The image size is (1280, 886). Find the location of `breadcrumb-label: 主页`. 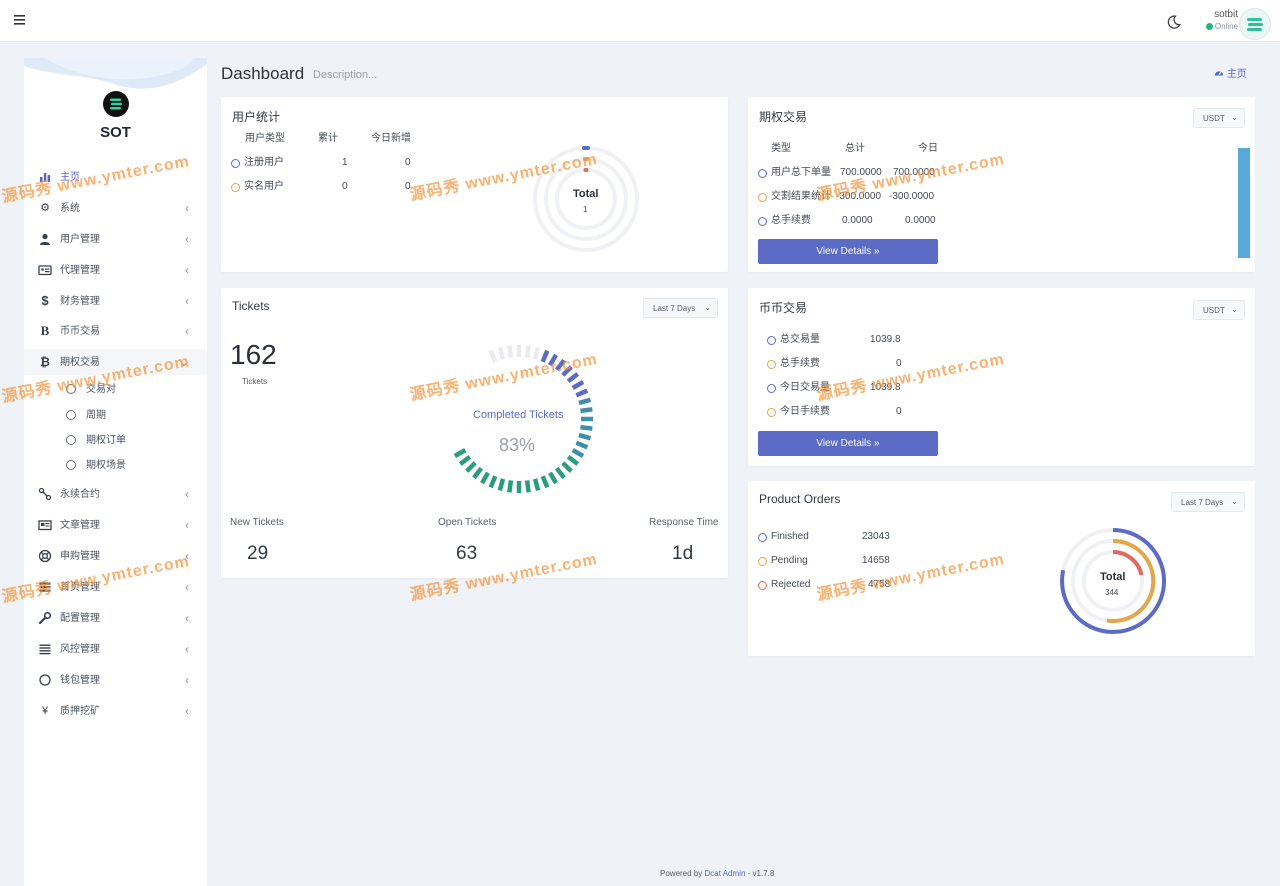

breadcrumb-label: 主页 is located at coordinates (1236, 74).